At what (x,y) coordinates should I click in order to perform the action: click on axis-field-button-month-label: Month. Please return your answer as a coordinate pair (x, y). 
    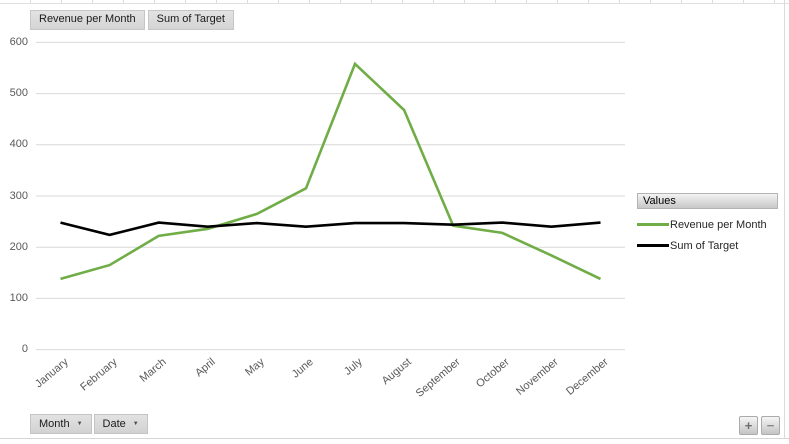
    Looking at the image, I should click on (54, 424).